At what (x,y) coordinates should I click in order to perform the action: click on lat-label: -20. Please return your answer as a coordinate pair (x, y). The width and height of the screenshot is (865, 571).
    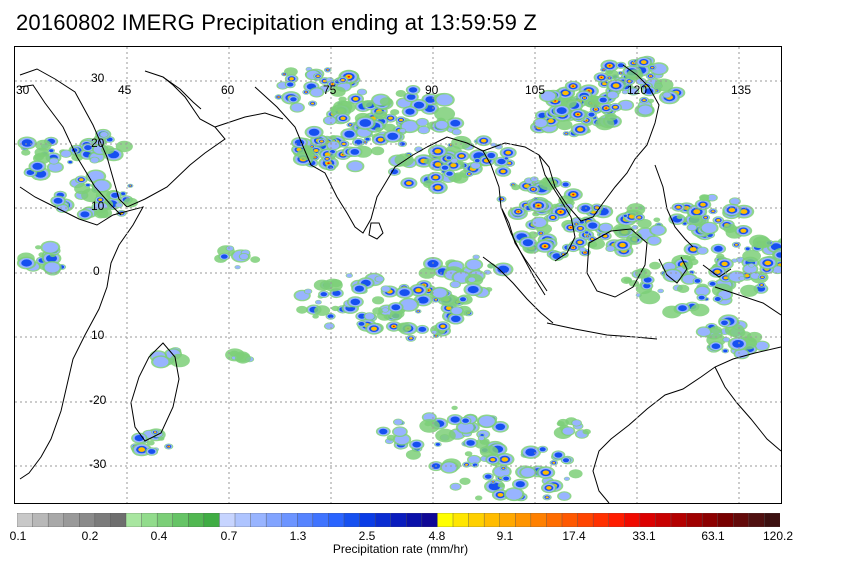
    Looking at the image, I should click on (98, 400).